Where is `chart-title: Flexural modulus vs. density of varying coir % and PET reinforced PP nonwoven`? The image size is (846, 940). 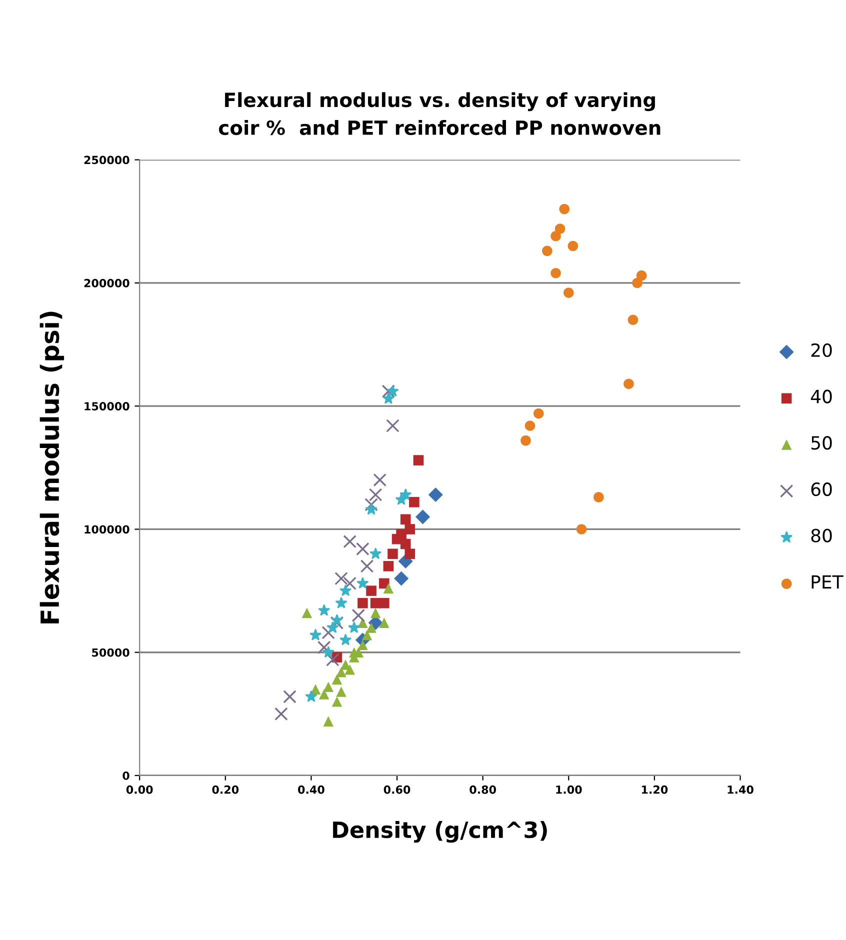 chart-title: Flexural modulus vs. density of varying coir % and PET reinforced PP nonwoven is located at coordinates (439, 114).